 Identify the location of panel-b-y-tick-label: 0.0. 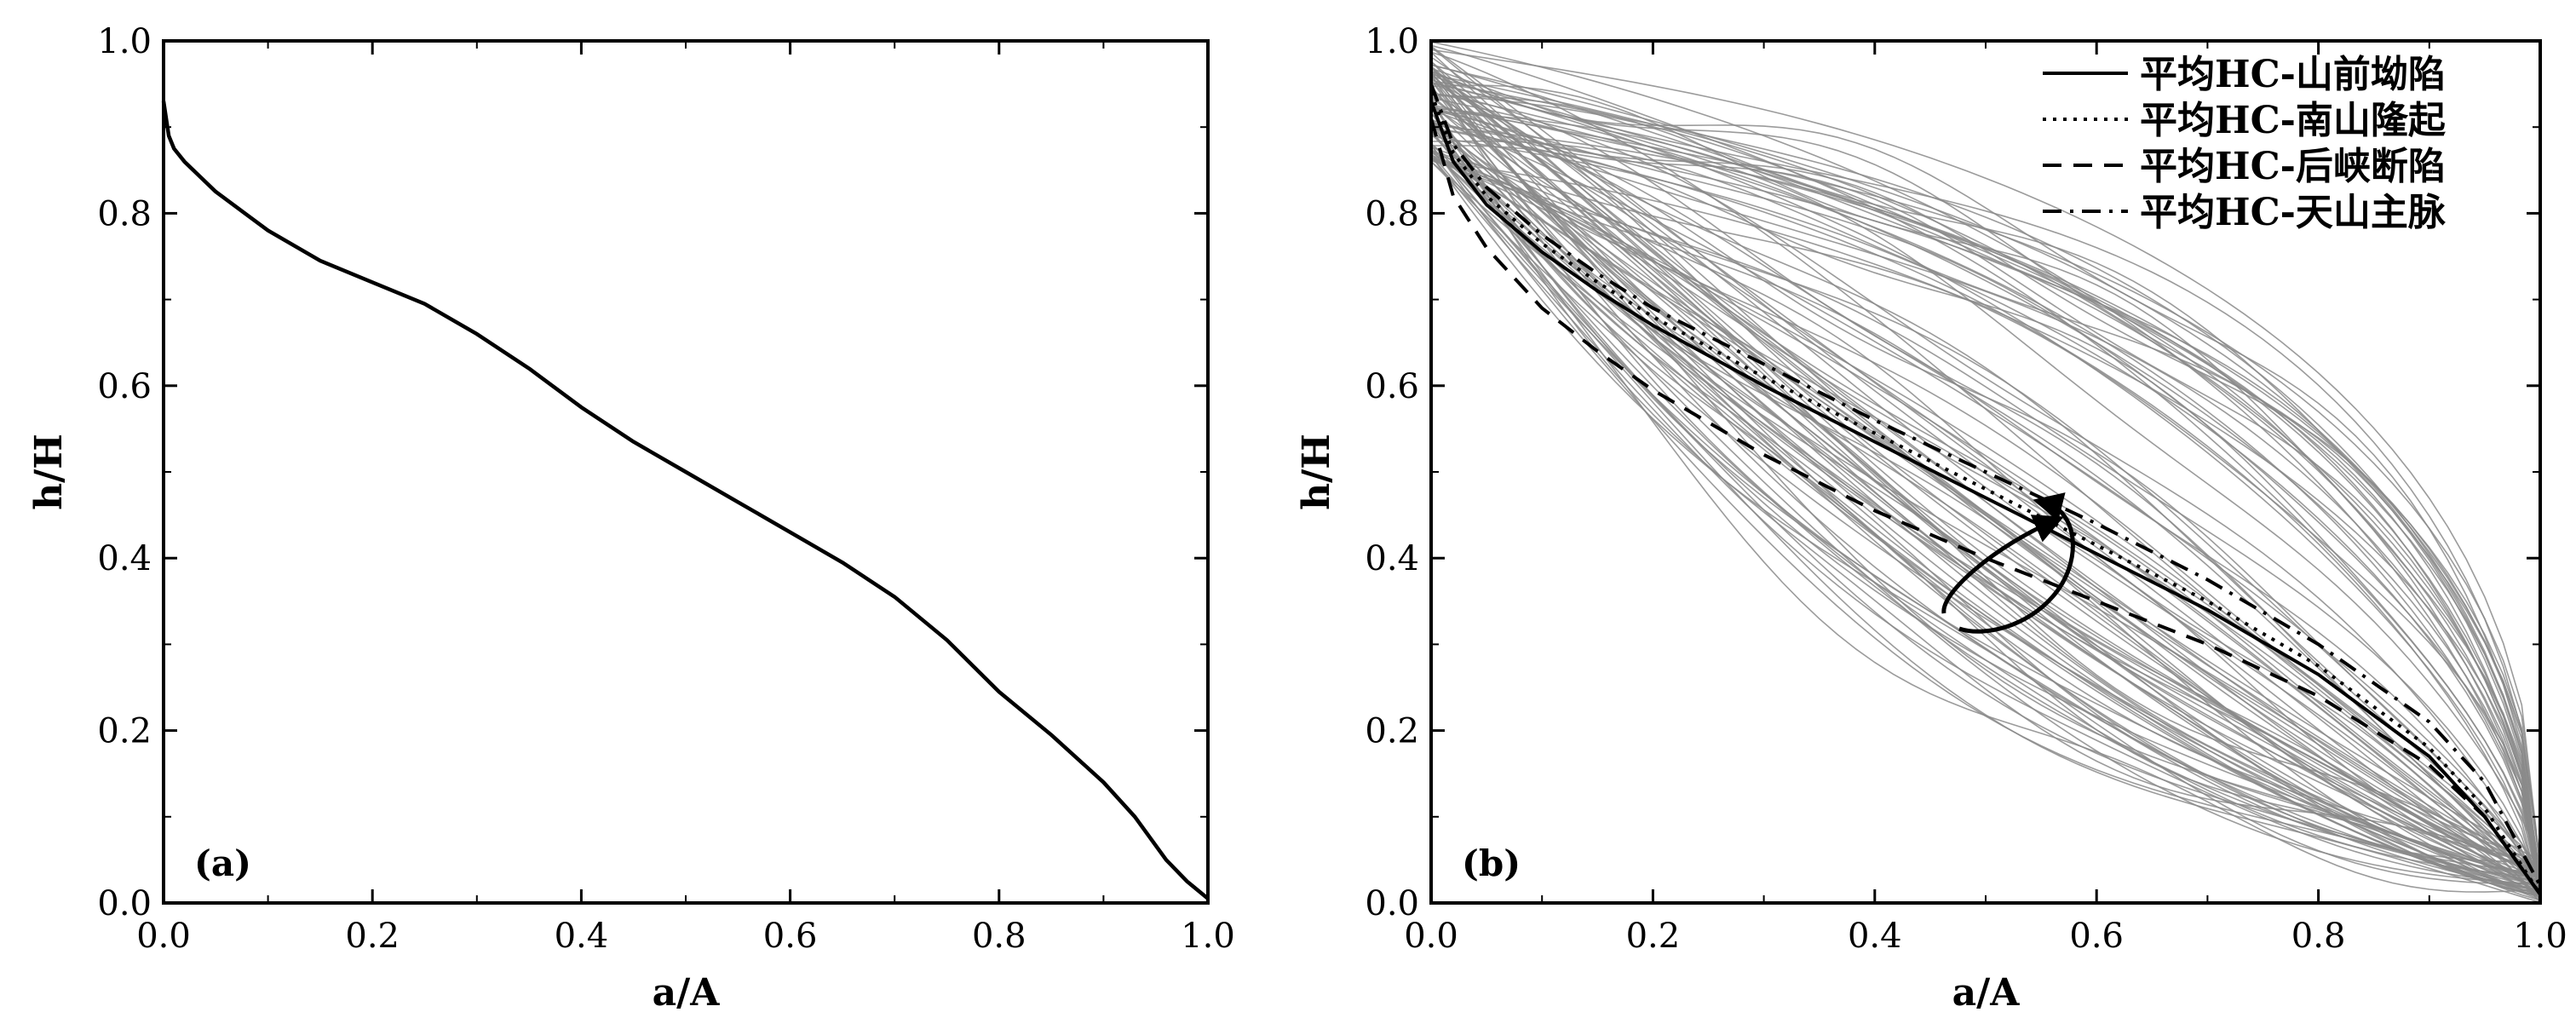
(1392, 903).